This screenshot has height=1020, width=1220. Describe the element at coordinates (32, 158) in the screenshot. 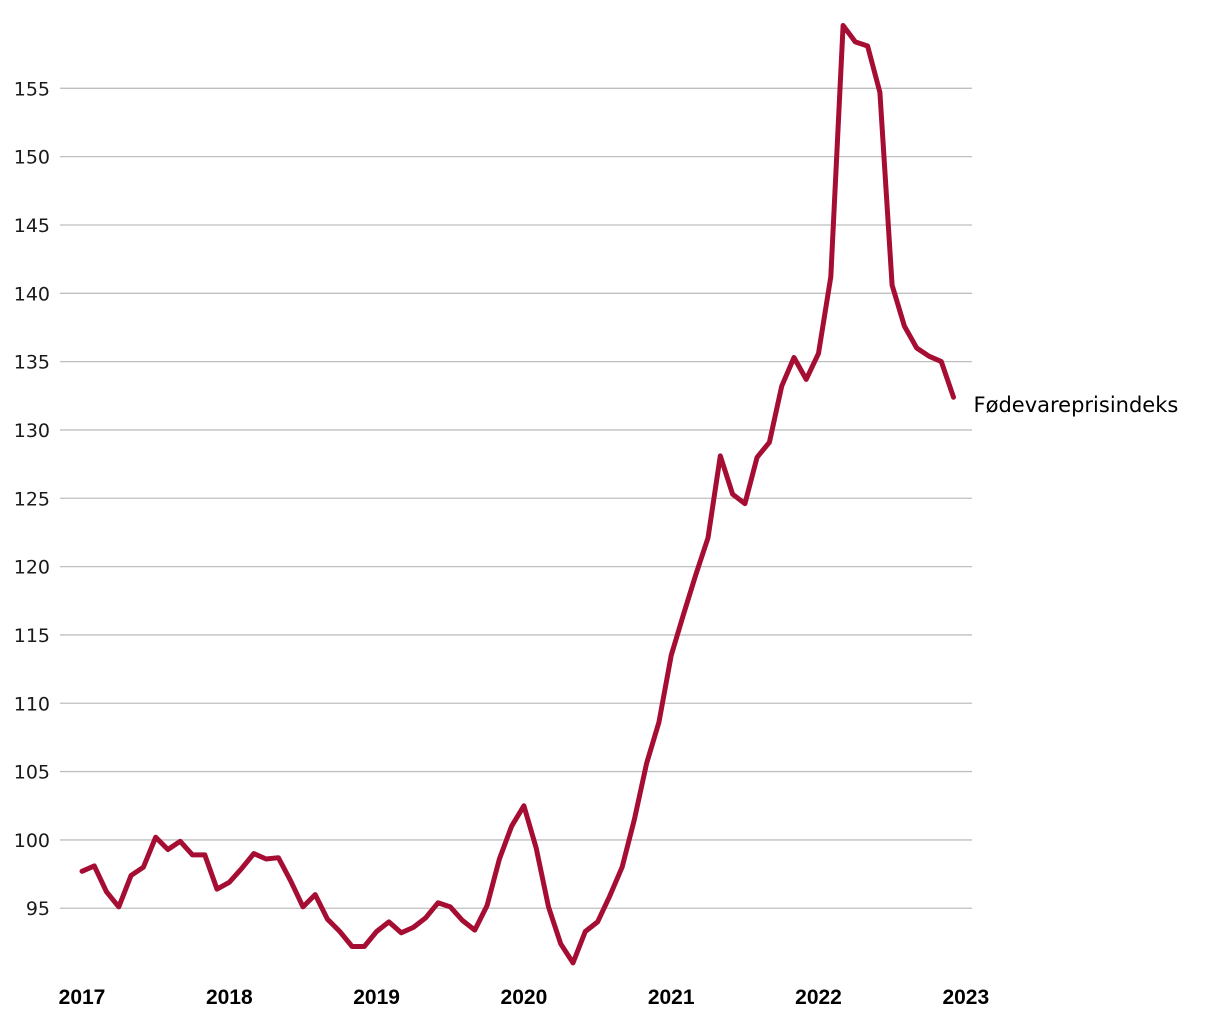

I see `y-tick-label-150: 150` at that location.